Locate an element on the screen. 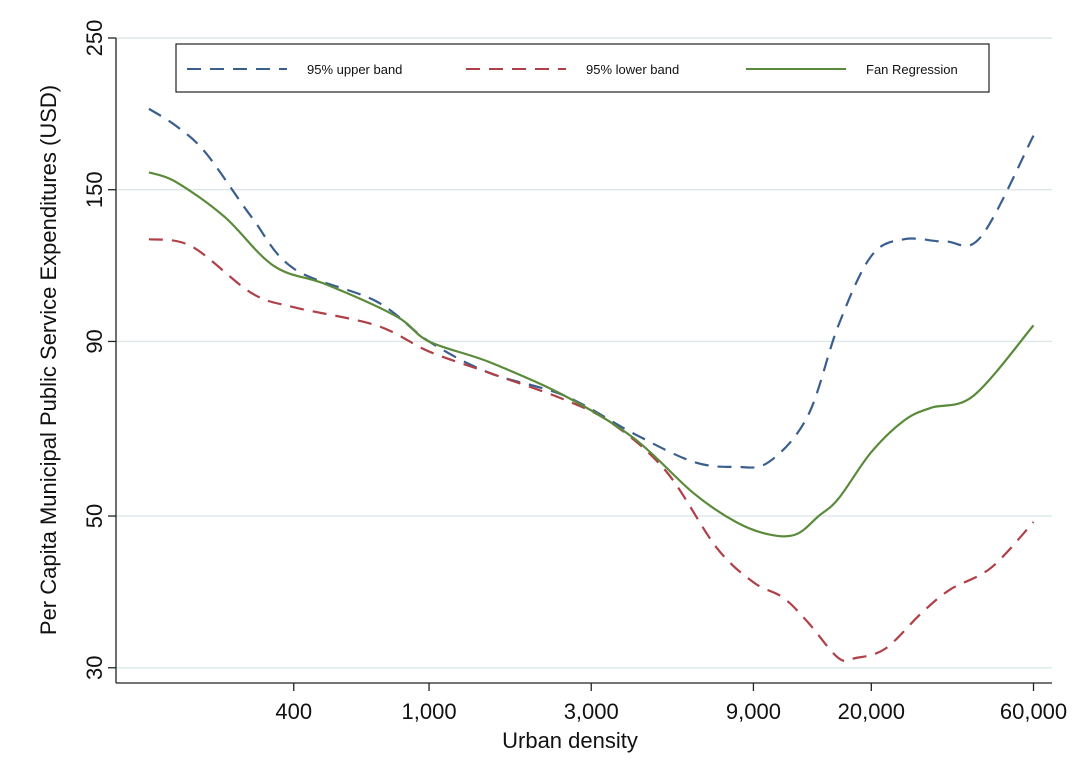 This screenshot has height=779, width=1076. y-tick-label: 50 is located at coordinates (94, 516).